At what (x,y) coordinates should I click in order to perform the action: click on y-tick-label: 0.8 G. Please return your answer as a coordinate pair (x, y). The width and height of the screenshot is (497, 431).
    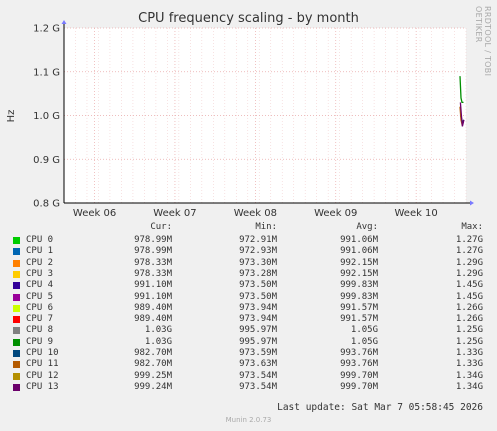
    Looking at the image, I should click on (46, 204).